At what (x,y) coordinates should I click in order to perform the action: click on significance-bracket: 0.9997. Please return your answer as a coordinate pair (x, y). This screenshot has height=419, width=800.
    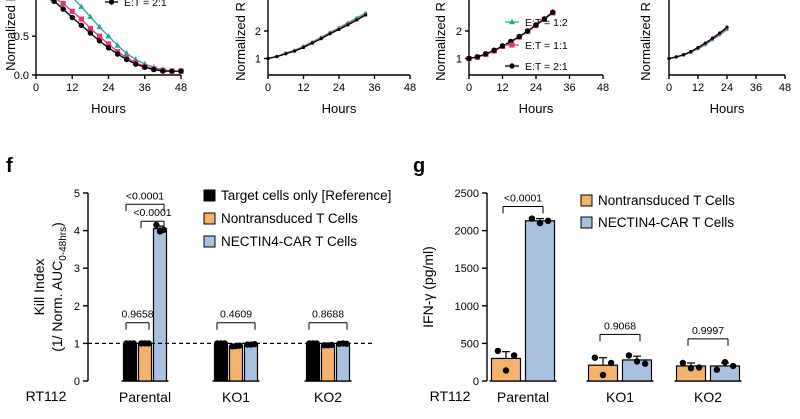
    Looking at the image, I should click on (708, 335).